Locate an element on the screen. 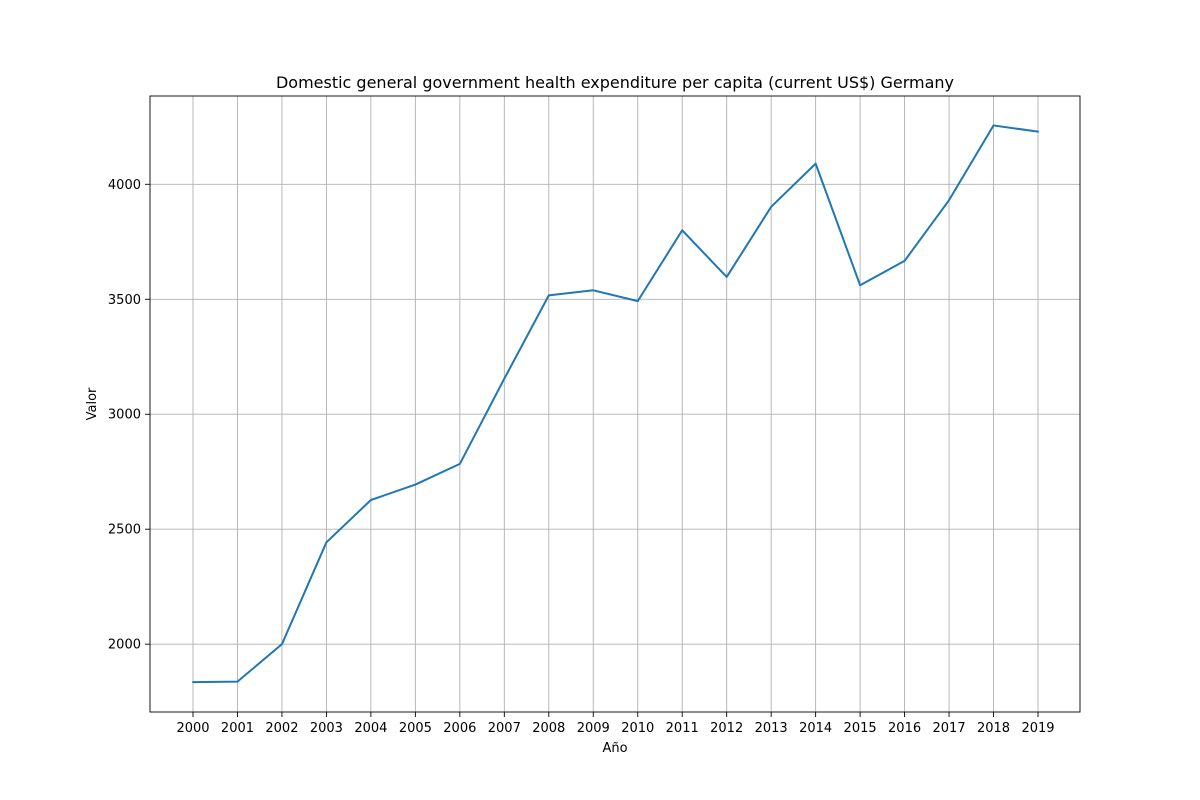 Image resolution: width=1200 pixels, height=800 pixels. x-tick-label: 2003 is located at coordinates (326, 728).